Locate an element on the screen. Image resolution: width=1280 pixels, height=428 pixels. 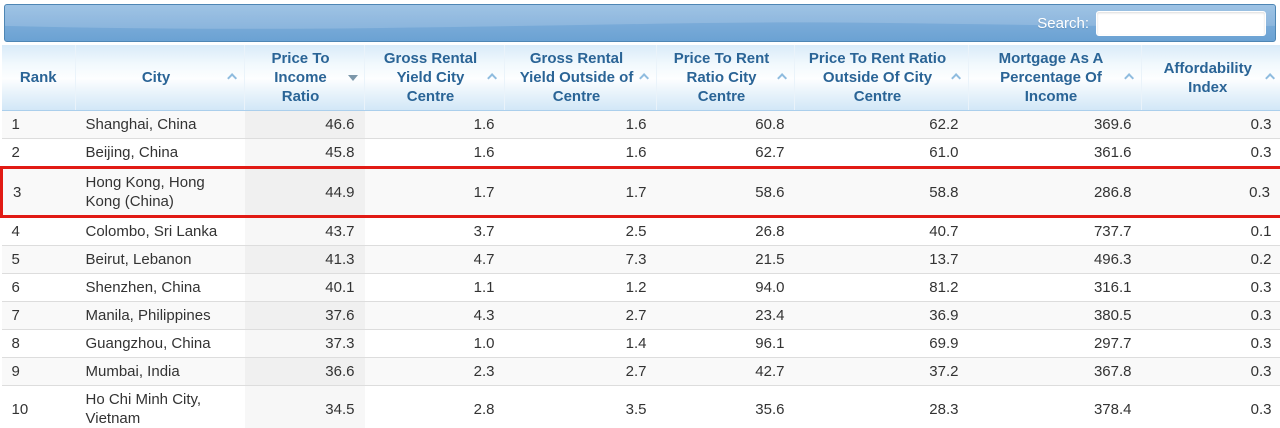
value-cell-mortgage-as-a-percentage-of-income: 369.6 is located at coordinates (1055, 124).